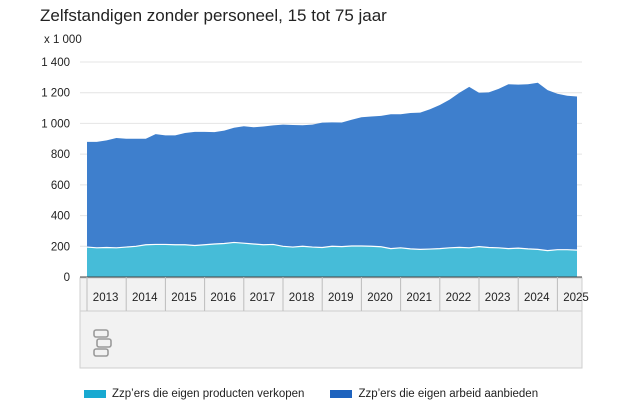  What do you see at coordinates (380, 298) in the screenshot?
I see `x-tick-label: 2020` at bounding box center [380, 298].